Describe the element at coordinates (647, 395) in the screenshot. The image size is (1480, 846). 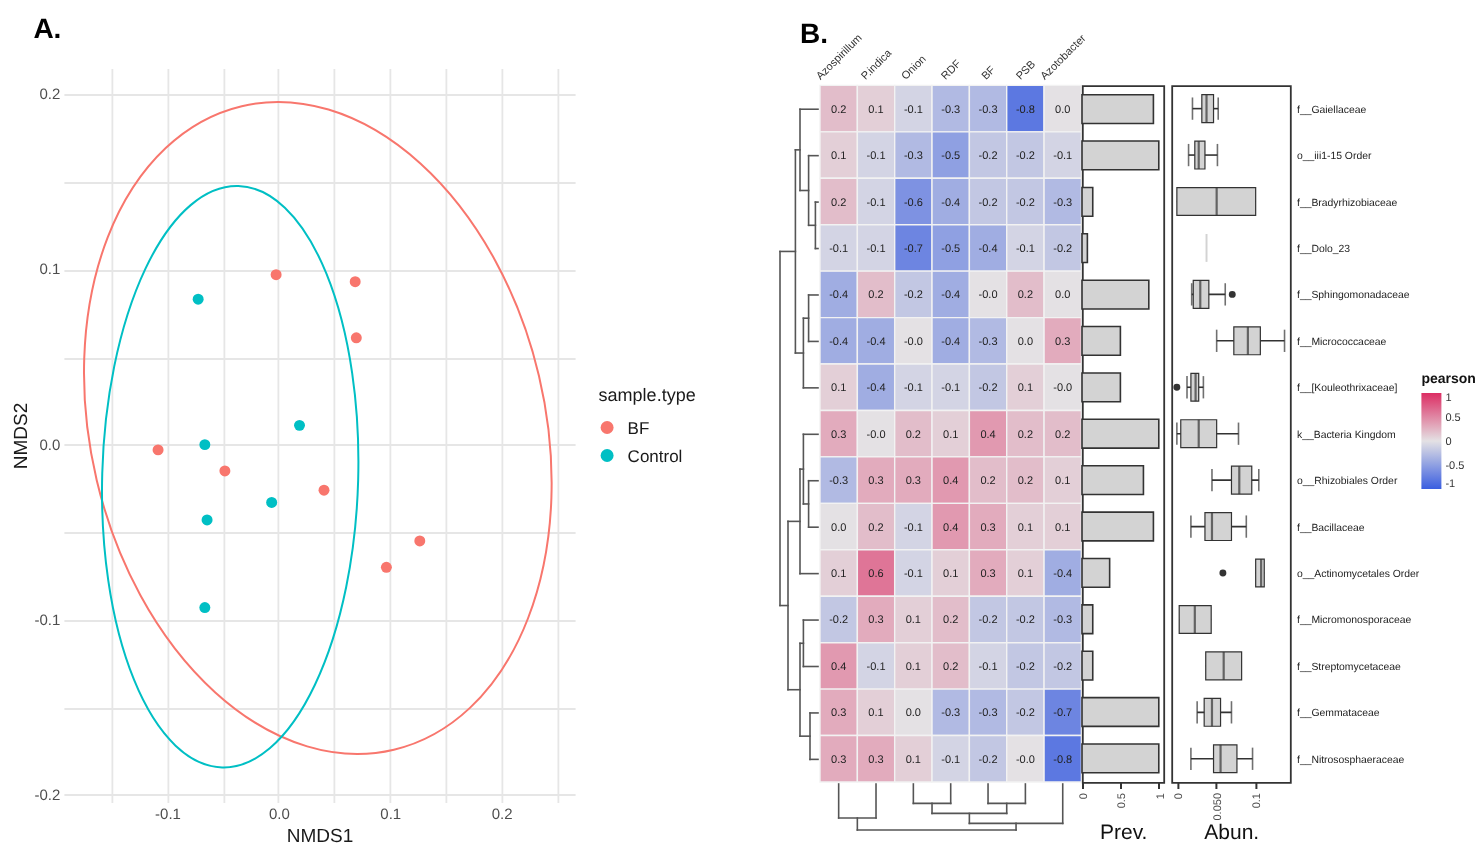
I see `legend-title: sample.type` at that location.